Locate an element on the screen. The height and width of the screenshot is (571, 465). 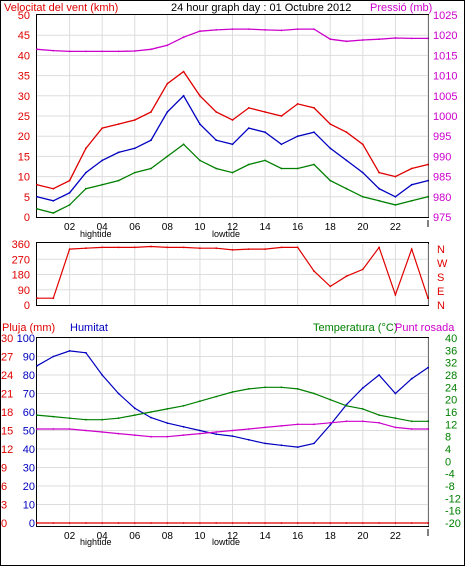
hightide-label-2: hightide is located at coordinates (96, 542).